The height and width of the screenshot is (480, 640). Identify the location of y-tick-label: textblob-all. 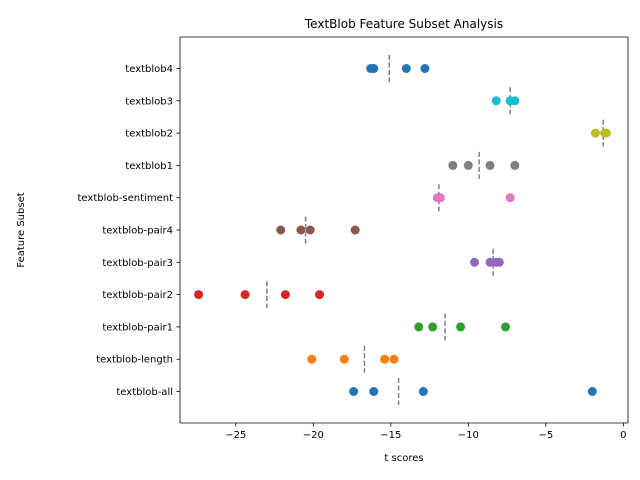
(144, 392).